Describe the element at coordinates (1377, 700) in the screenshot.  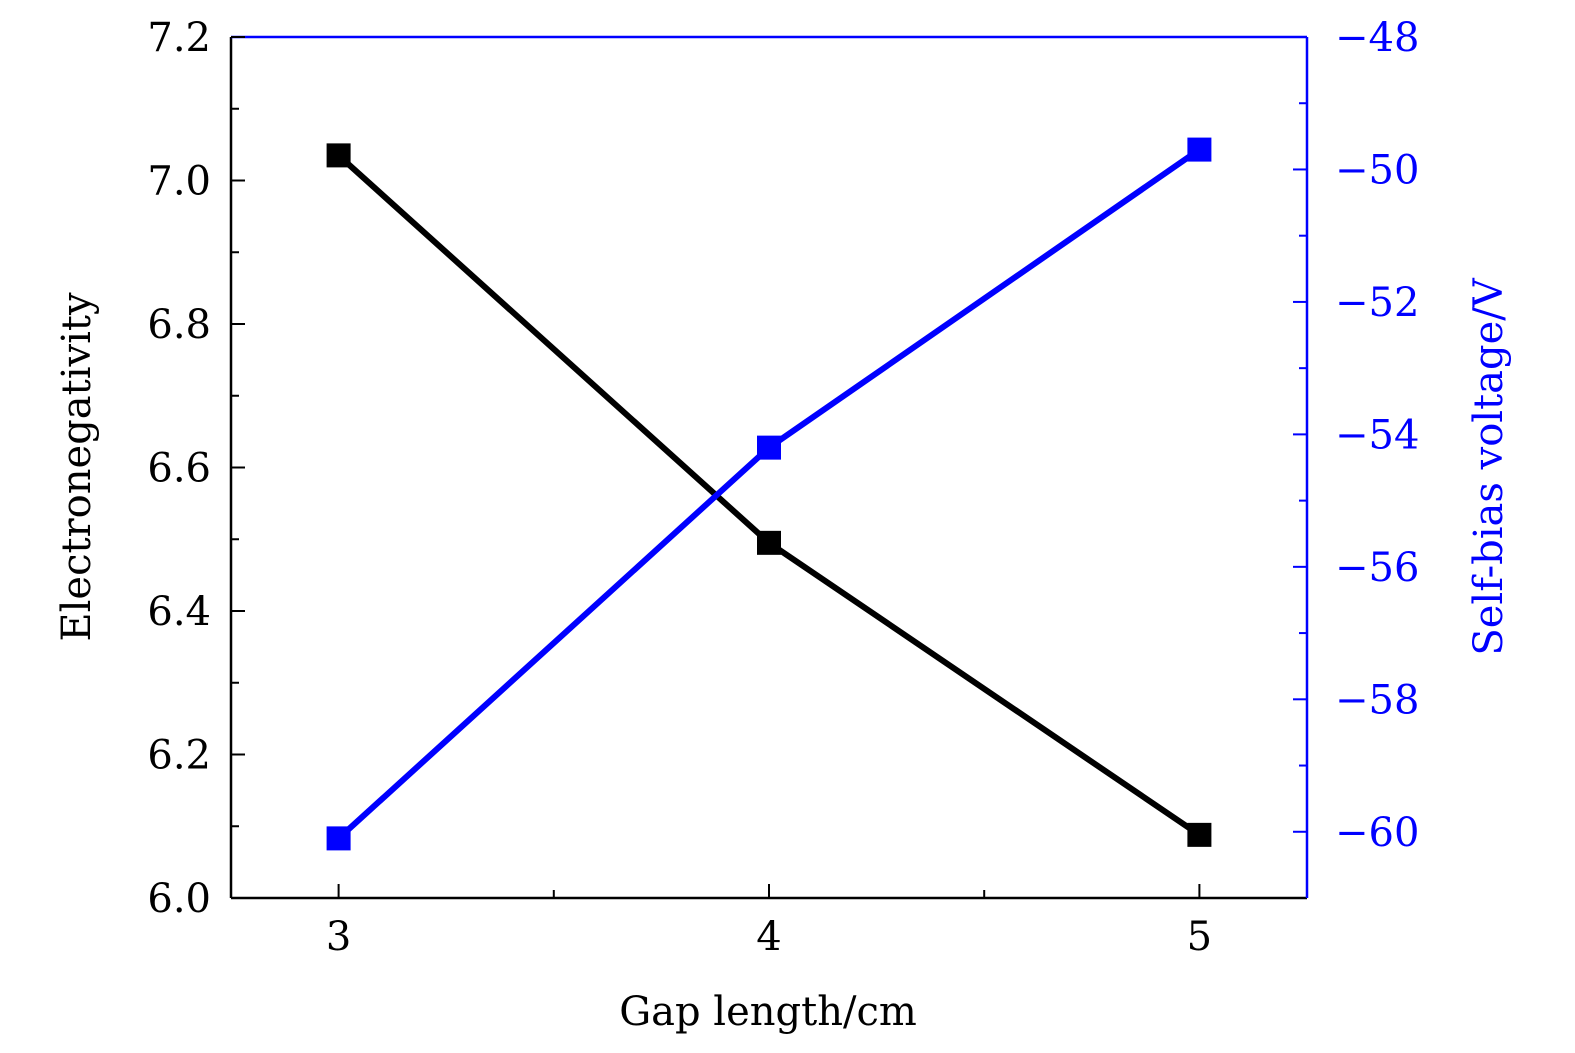
I see `y2-tick-label: −58` at that location.